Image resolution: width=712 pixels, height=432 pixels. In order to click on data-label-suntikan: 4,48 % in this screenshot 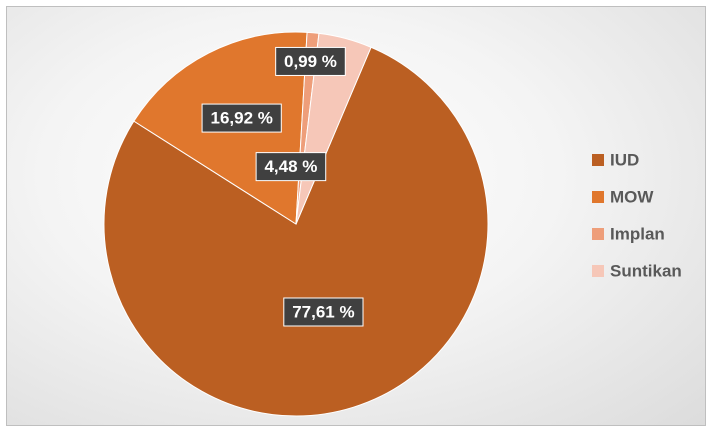, I will do `click(291, 167)`.